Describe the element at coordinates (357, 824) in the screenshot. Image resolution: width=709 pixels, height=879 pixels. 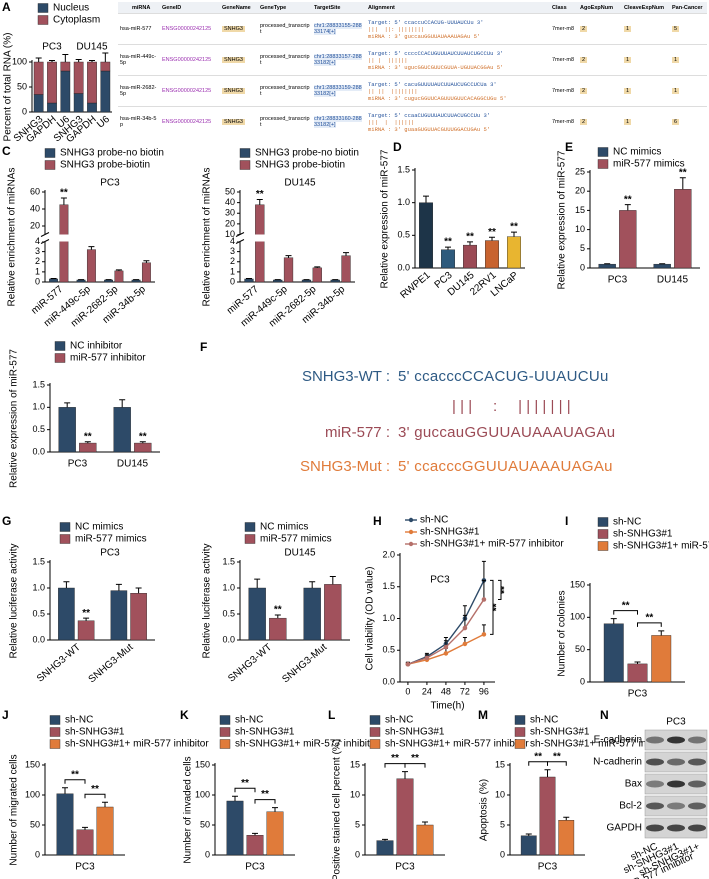
I see `y-tick-label: 5` at that location.